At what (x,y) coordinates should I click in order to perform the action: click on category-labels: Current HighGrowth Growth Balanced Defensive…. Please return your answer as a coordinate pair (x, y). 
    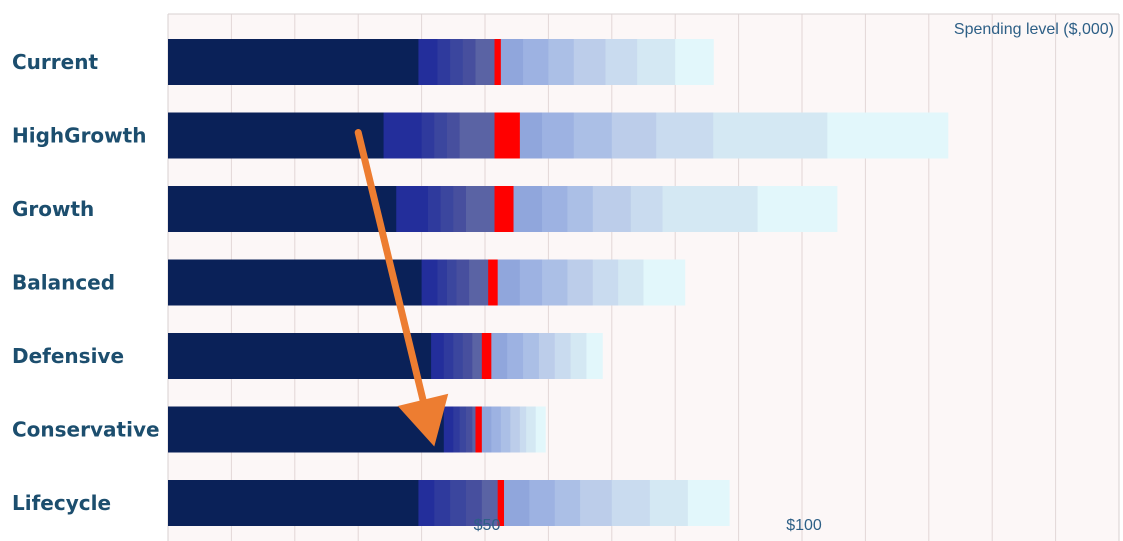
    Looking at the image, I should click on (86, 282).